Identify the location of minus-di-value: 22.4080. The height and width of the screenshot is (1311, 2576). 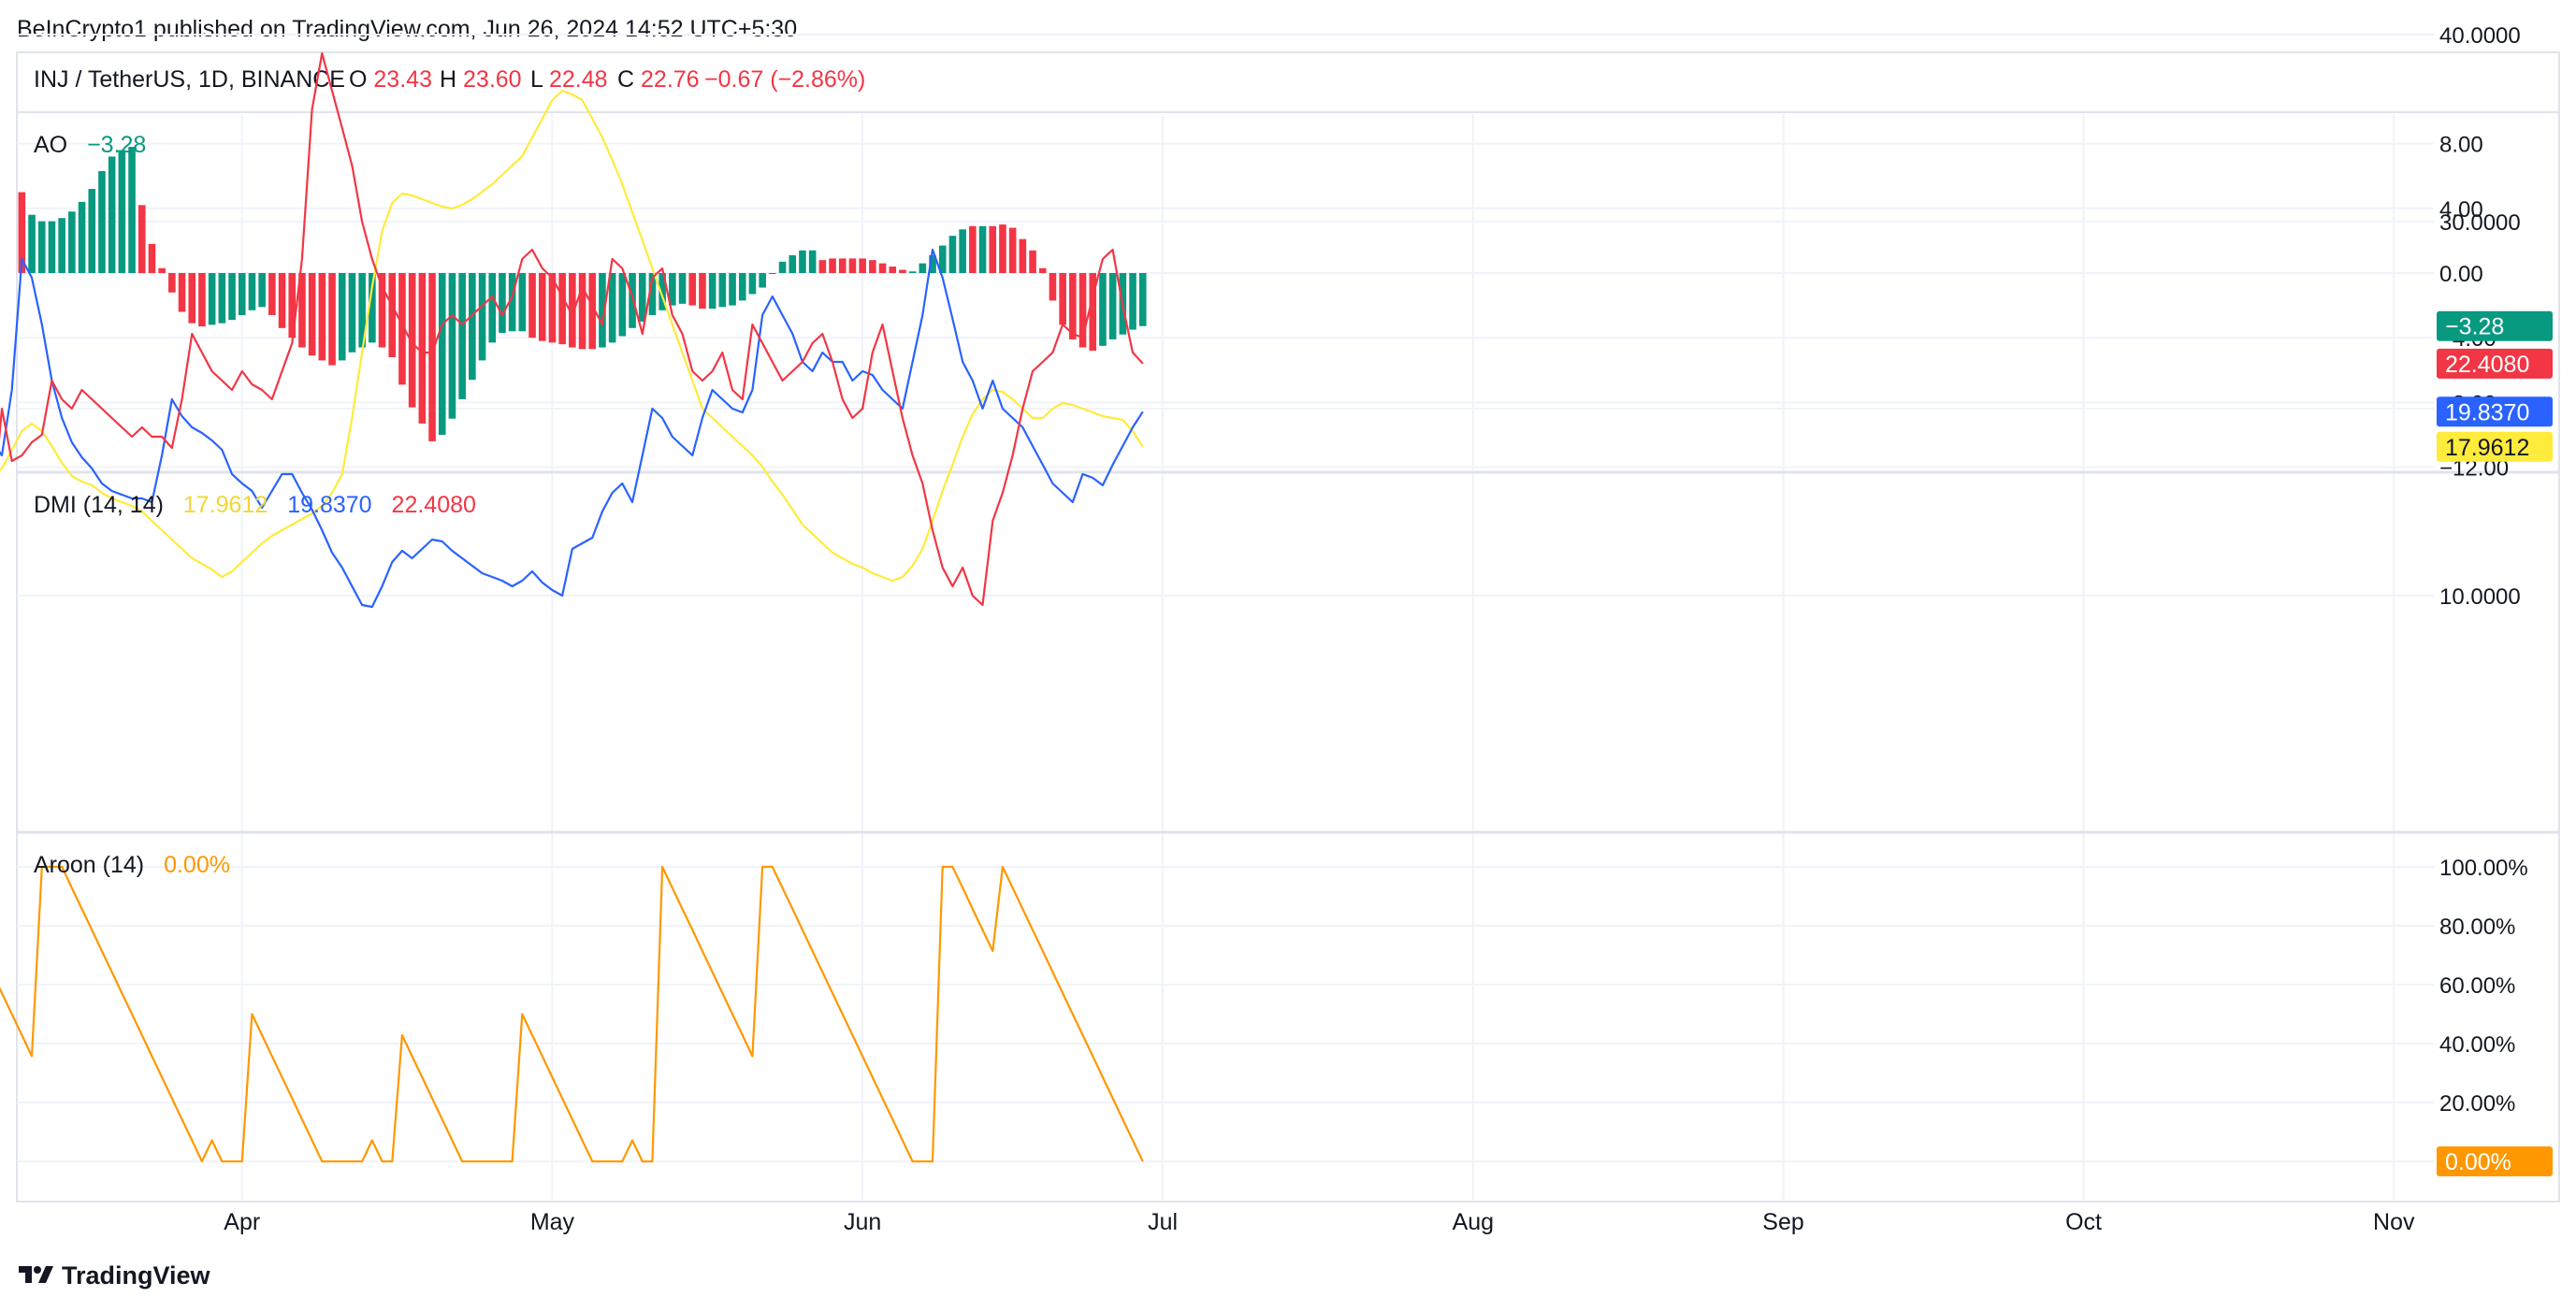
(434, 505).